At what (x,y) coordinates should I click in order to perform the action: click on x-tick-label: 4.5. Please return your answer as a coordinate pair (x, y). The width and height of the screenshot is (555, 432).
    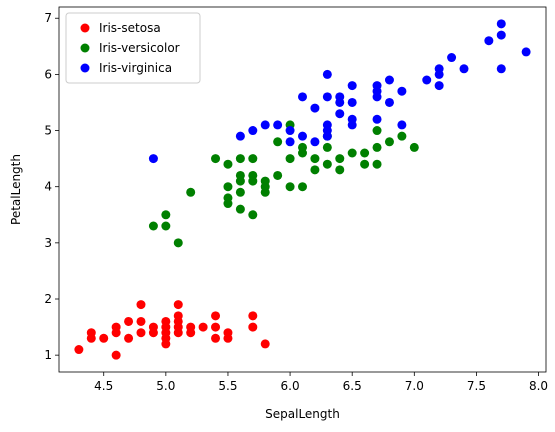
    Looking at the image, I should click on (103, 386).